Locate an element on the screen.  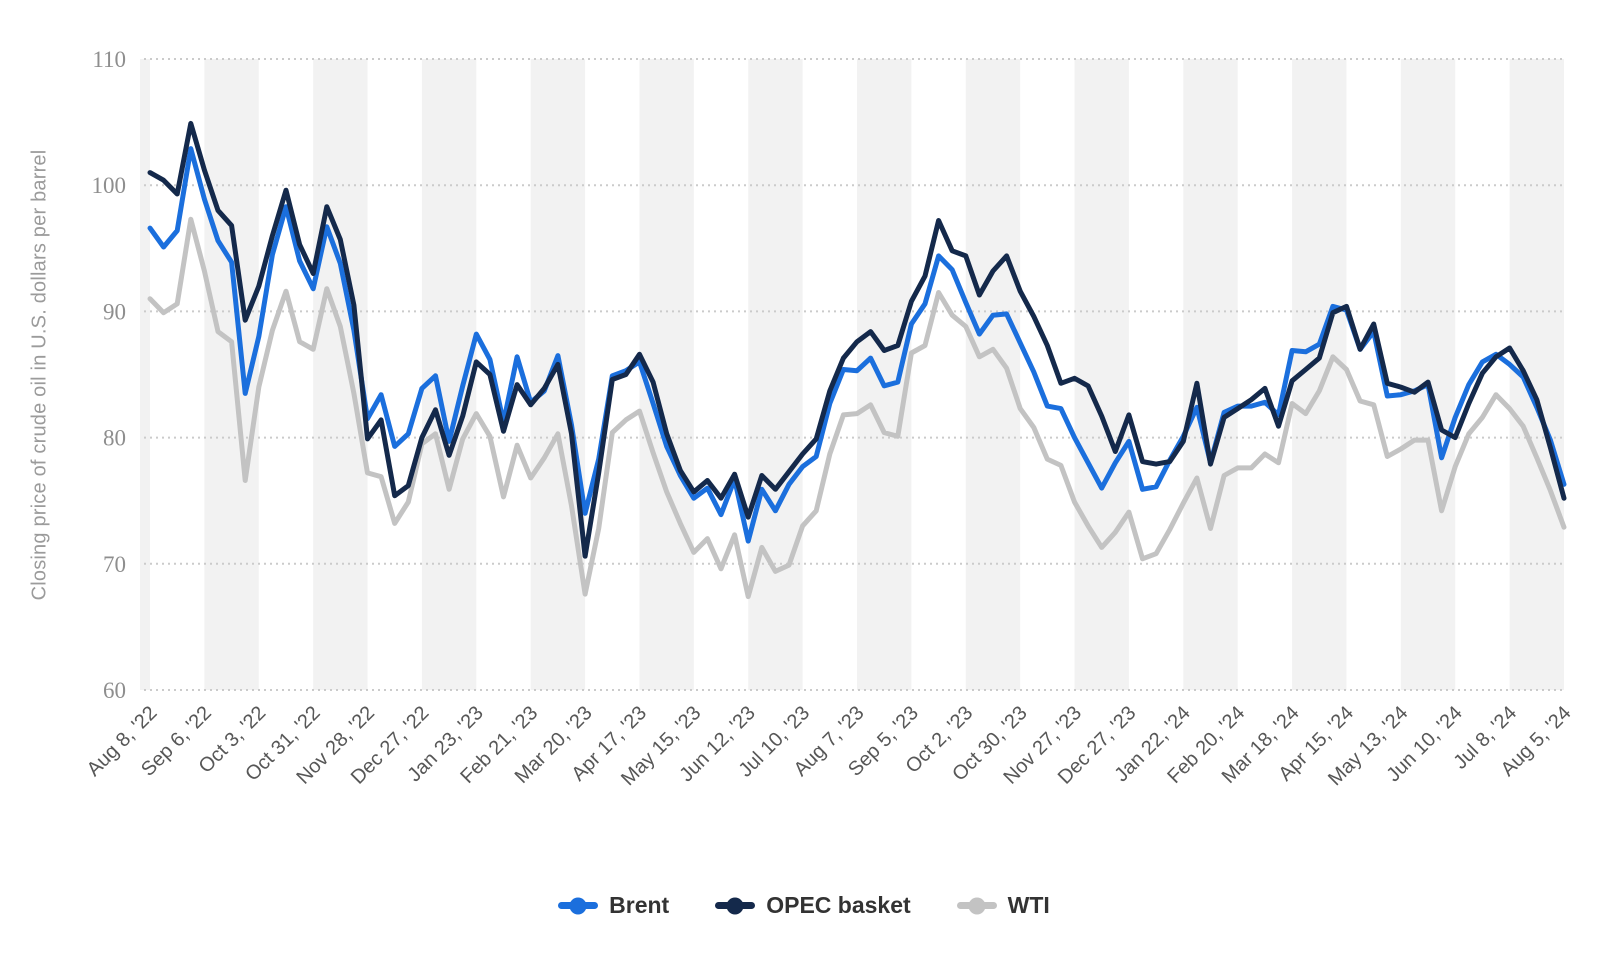
y-tick-label: 100 is located at coordinates (109, 185).